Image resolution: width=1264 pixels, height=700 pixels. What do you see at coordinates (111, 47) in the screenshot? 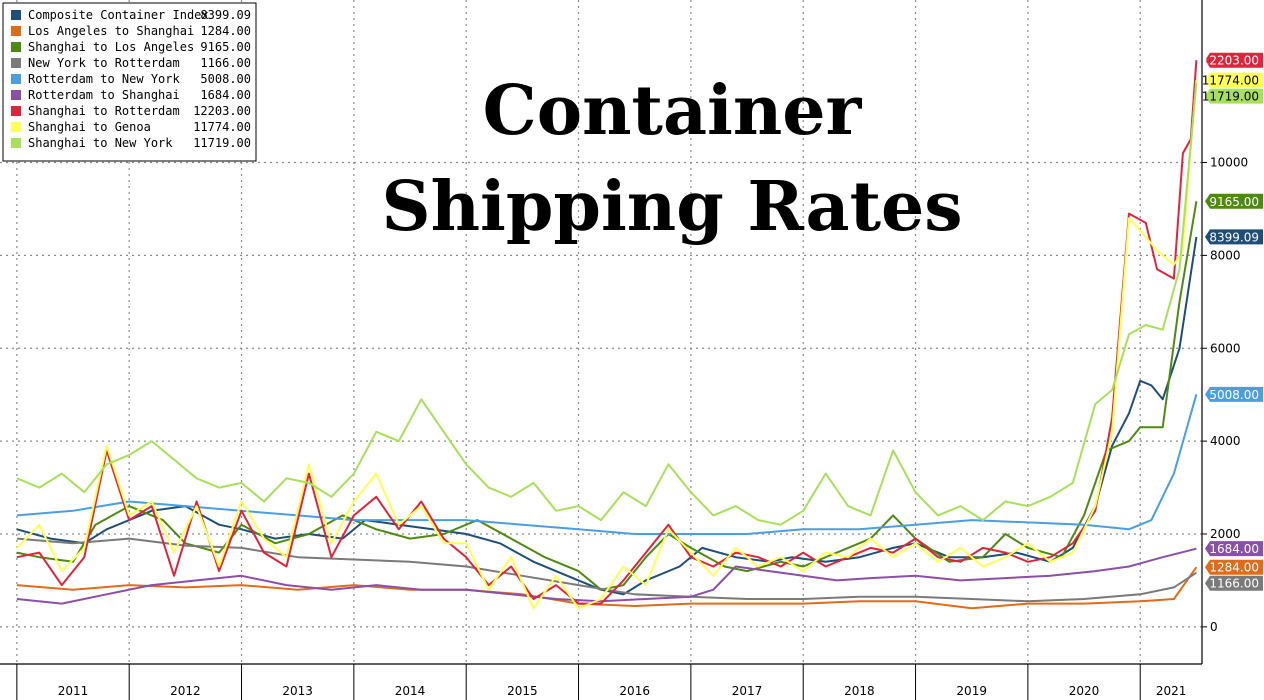
I see `legend-series-name: Shanghai to Los Angeles` at bounding box center [111, 47].